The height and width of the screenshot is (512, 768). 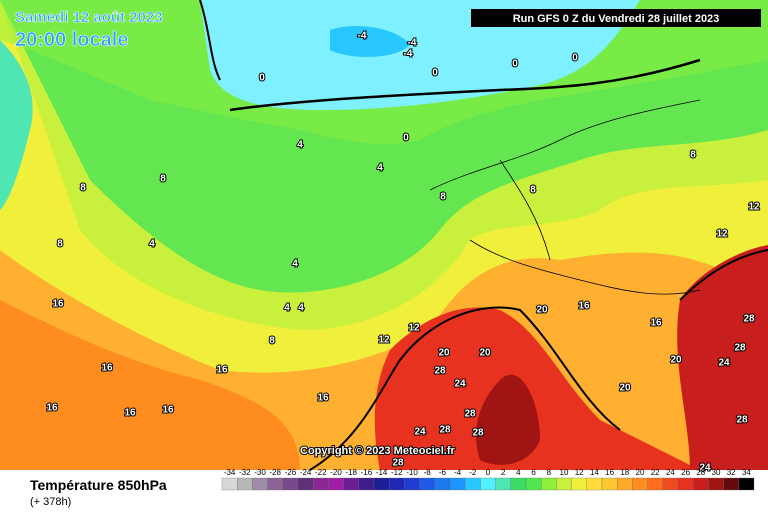 What do you see at coordinates (549, 472) in the screenshot?
I see `scale-label: 8` at bounding box center [549, 472].